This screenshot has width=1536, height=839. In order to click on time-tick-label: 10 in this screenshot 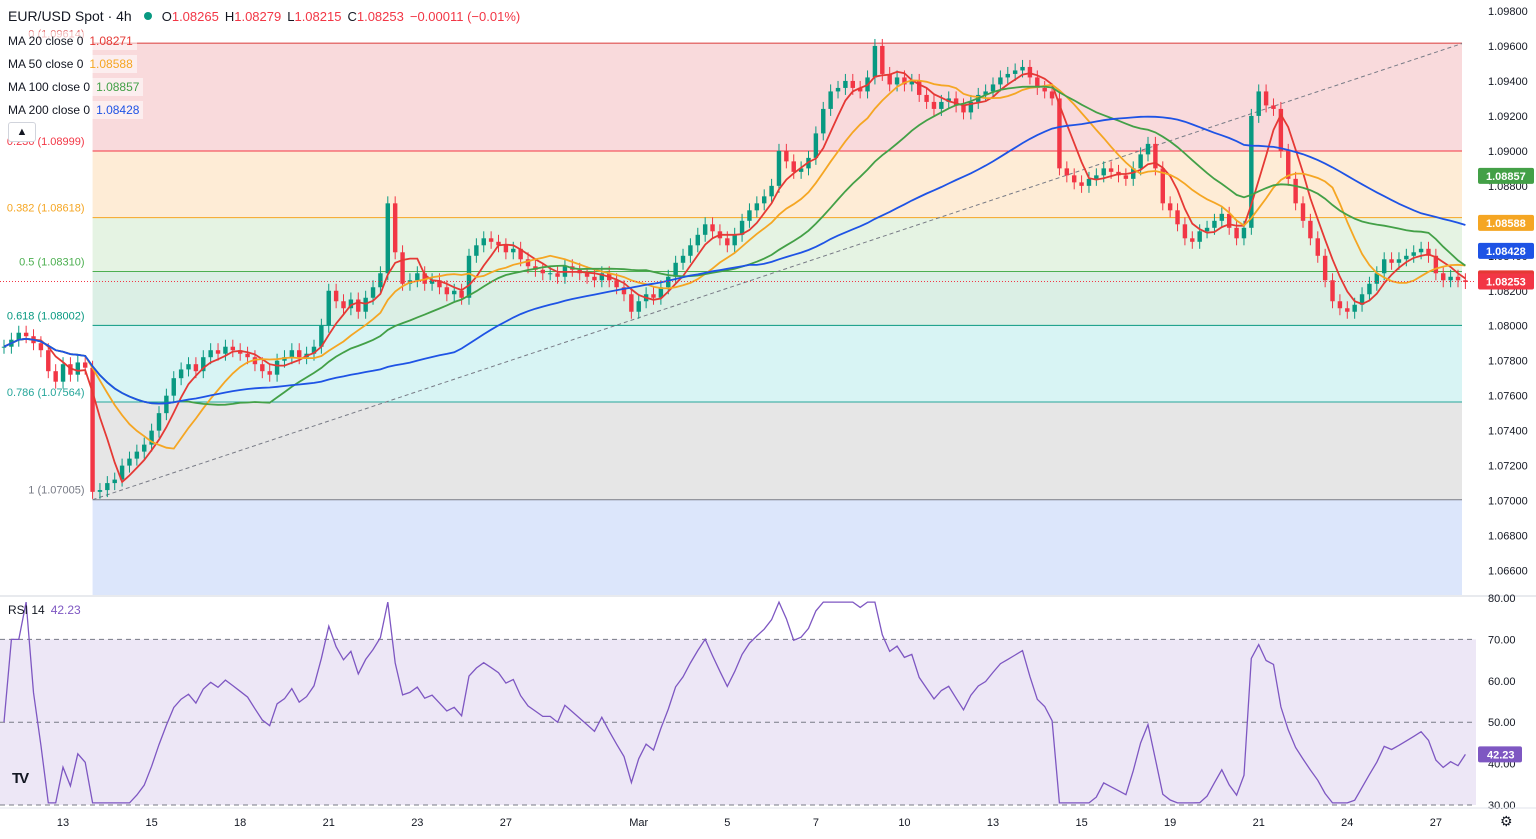, I will do `click(904, 823)`.